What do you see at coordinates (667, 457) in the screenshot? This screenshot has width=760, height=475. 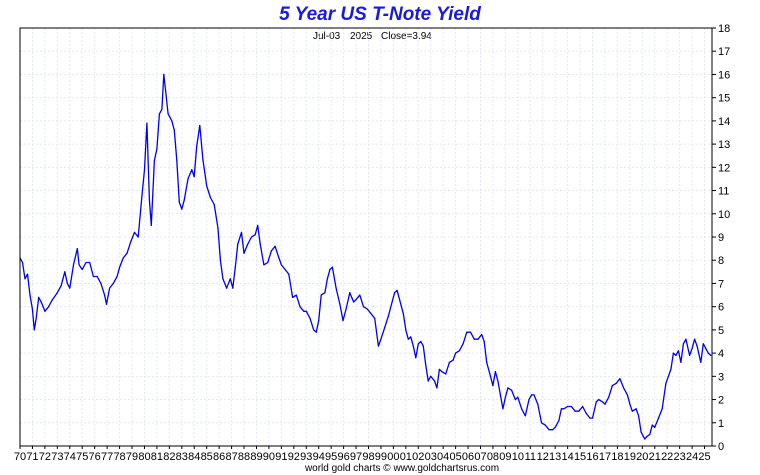 I see `x-tick-label: 22` at bounding box center [667, 457].